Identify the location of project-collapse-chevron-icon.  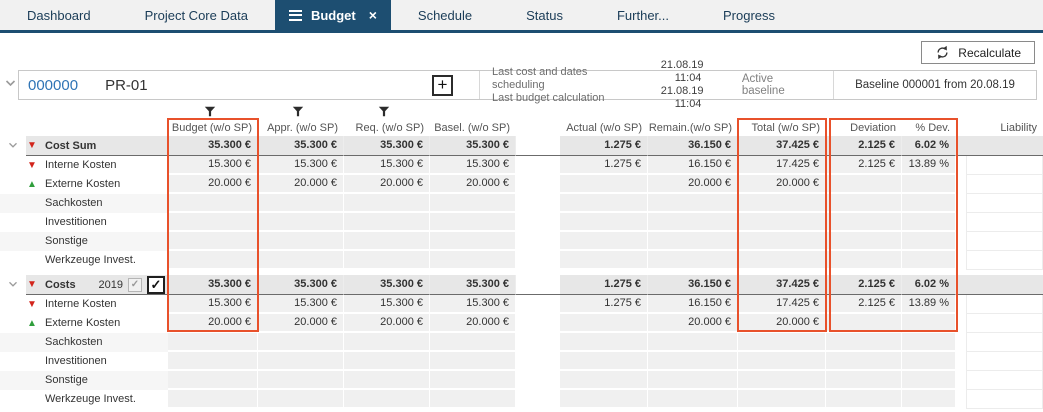
(10, 83).